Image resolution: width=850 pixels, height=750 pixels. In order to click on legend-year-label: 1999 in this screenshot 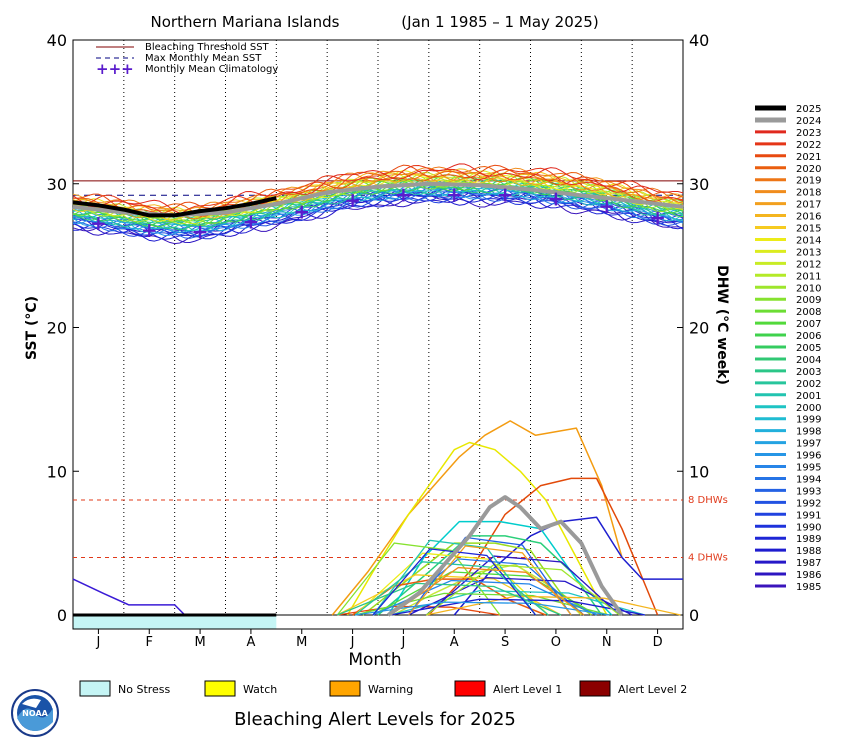, I will do `click(808, 420)`.